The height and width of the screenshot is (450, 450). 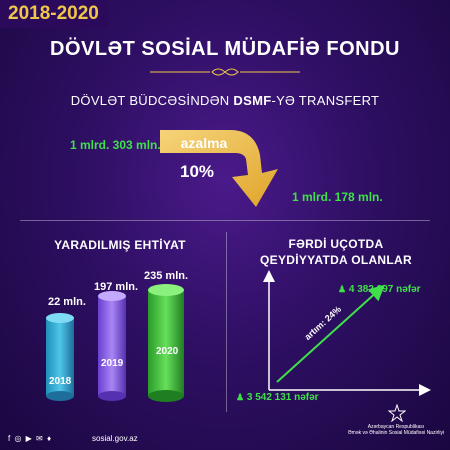 I want to click on decrease-arrow, so click(x=219, y=168).